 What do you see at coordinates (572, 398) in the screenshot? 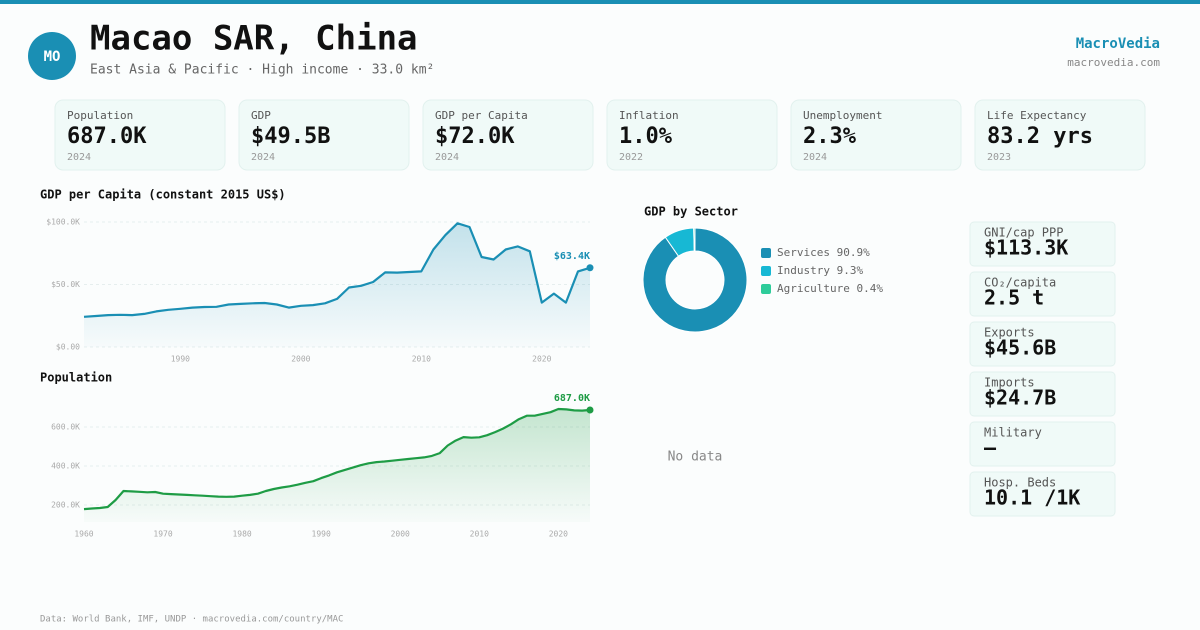
I see `data-label: 687.0K` at bounding box center [572, 398].